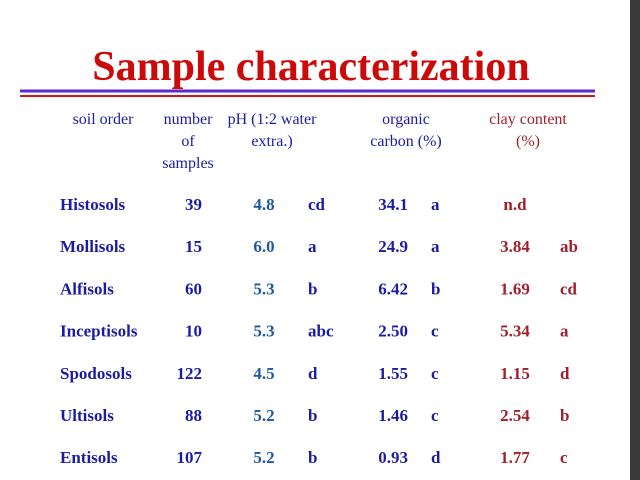 This screenshot has height=480, width=640. Describe the element at coordinates (406, 141) in the screenshot. I see `column-header: carbon (%)` at that location.